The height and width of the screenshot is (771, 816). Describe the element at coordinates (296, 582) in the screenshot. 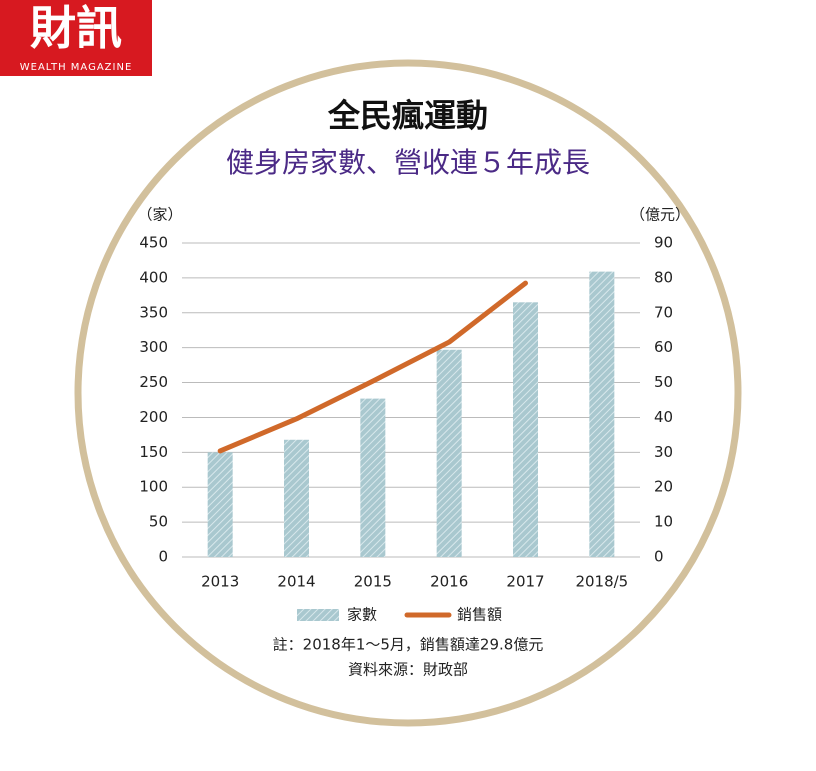

I see `x-tick-label: 2014` at that location.